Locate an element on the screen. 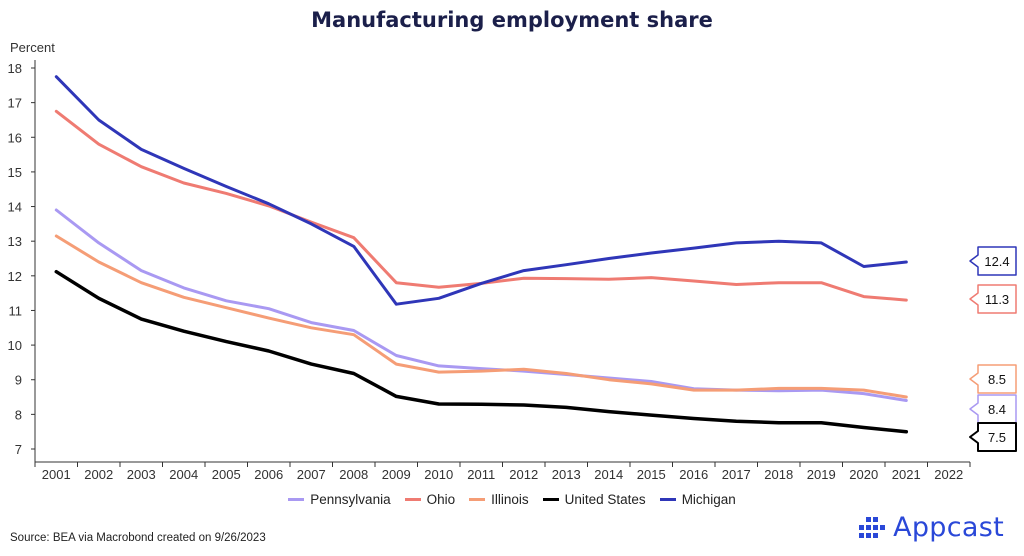  x-tick-label: 2012 is located at coordinates (523, 474).